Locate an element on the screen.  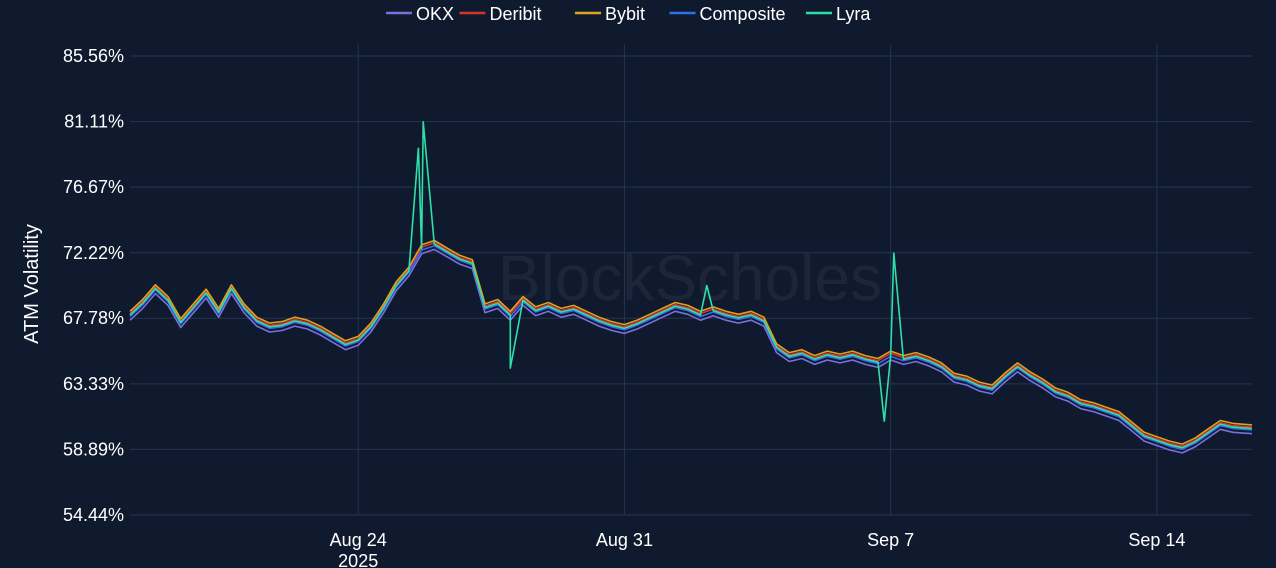
legend-item-okx: OKX is located at coordinates (420, 14).